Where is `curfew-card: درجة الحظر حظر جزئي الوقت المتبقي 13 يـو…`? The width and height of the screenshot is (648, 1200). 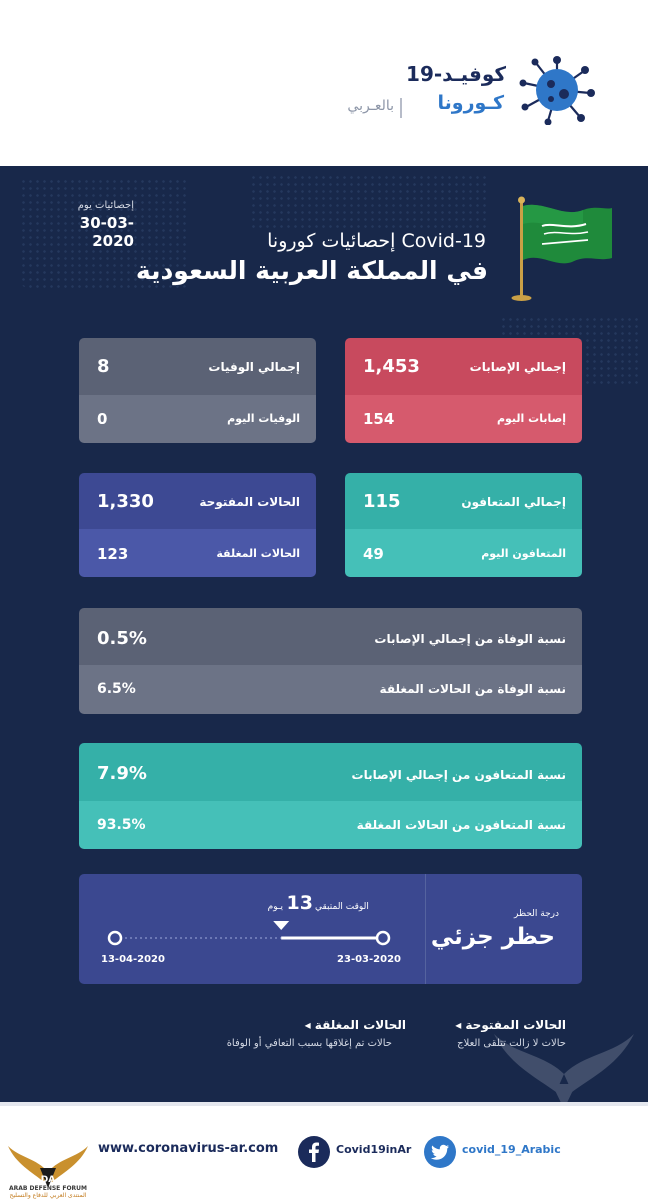 curfew-card: درجة الحظر حظر جزئي الوقت المتبقي 13 يـو… is located at coordinates (330, 929).